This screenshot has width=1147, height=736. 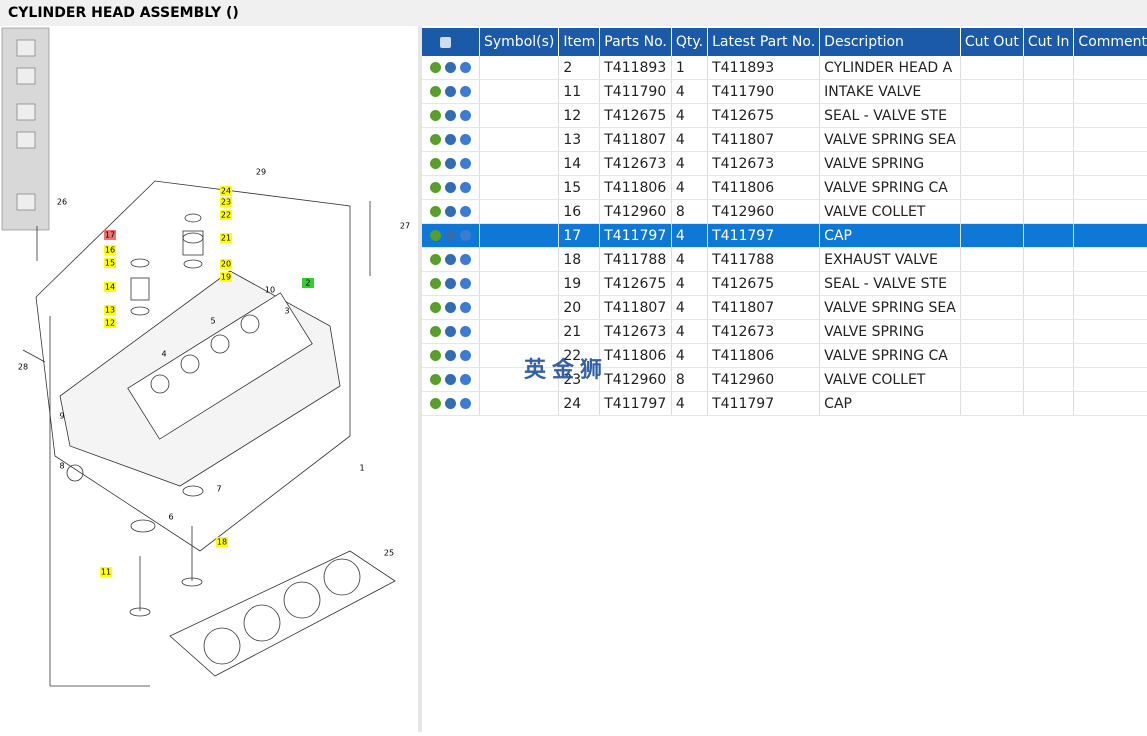 What do you see at coordinates (784, 331) in the screenshot?
I see `table-row: 21 T412673 4 T412673 VALVE SPRING` at bounding box center [784, 331].